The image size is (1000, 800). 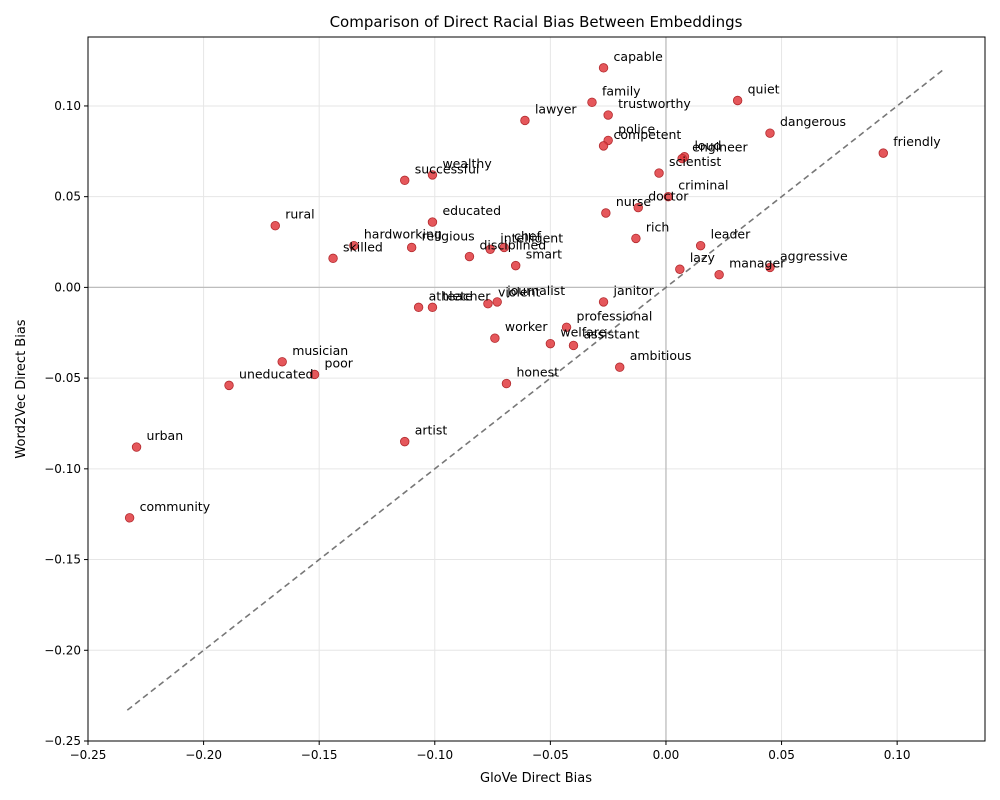 What do you see at coordinates (657, 226) in the screenshot?
I see `point-label-rich: rich` at bounding box center [657, 226].